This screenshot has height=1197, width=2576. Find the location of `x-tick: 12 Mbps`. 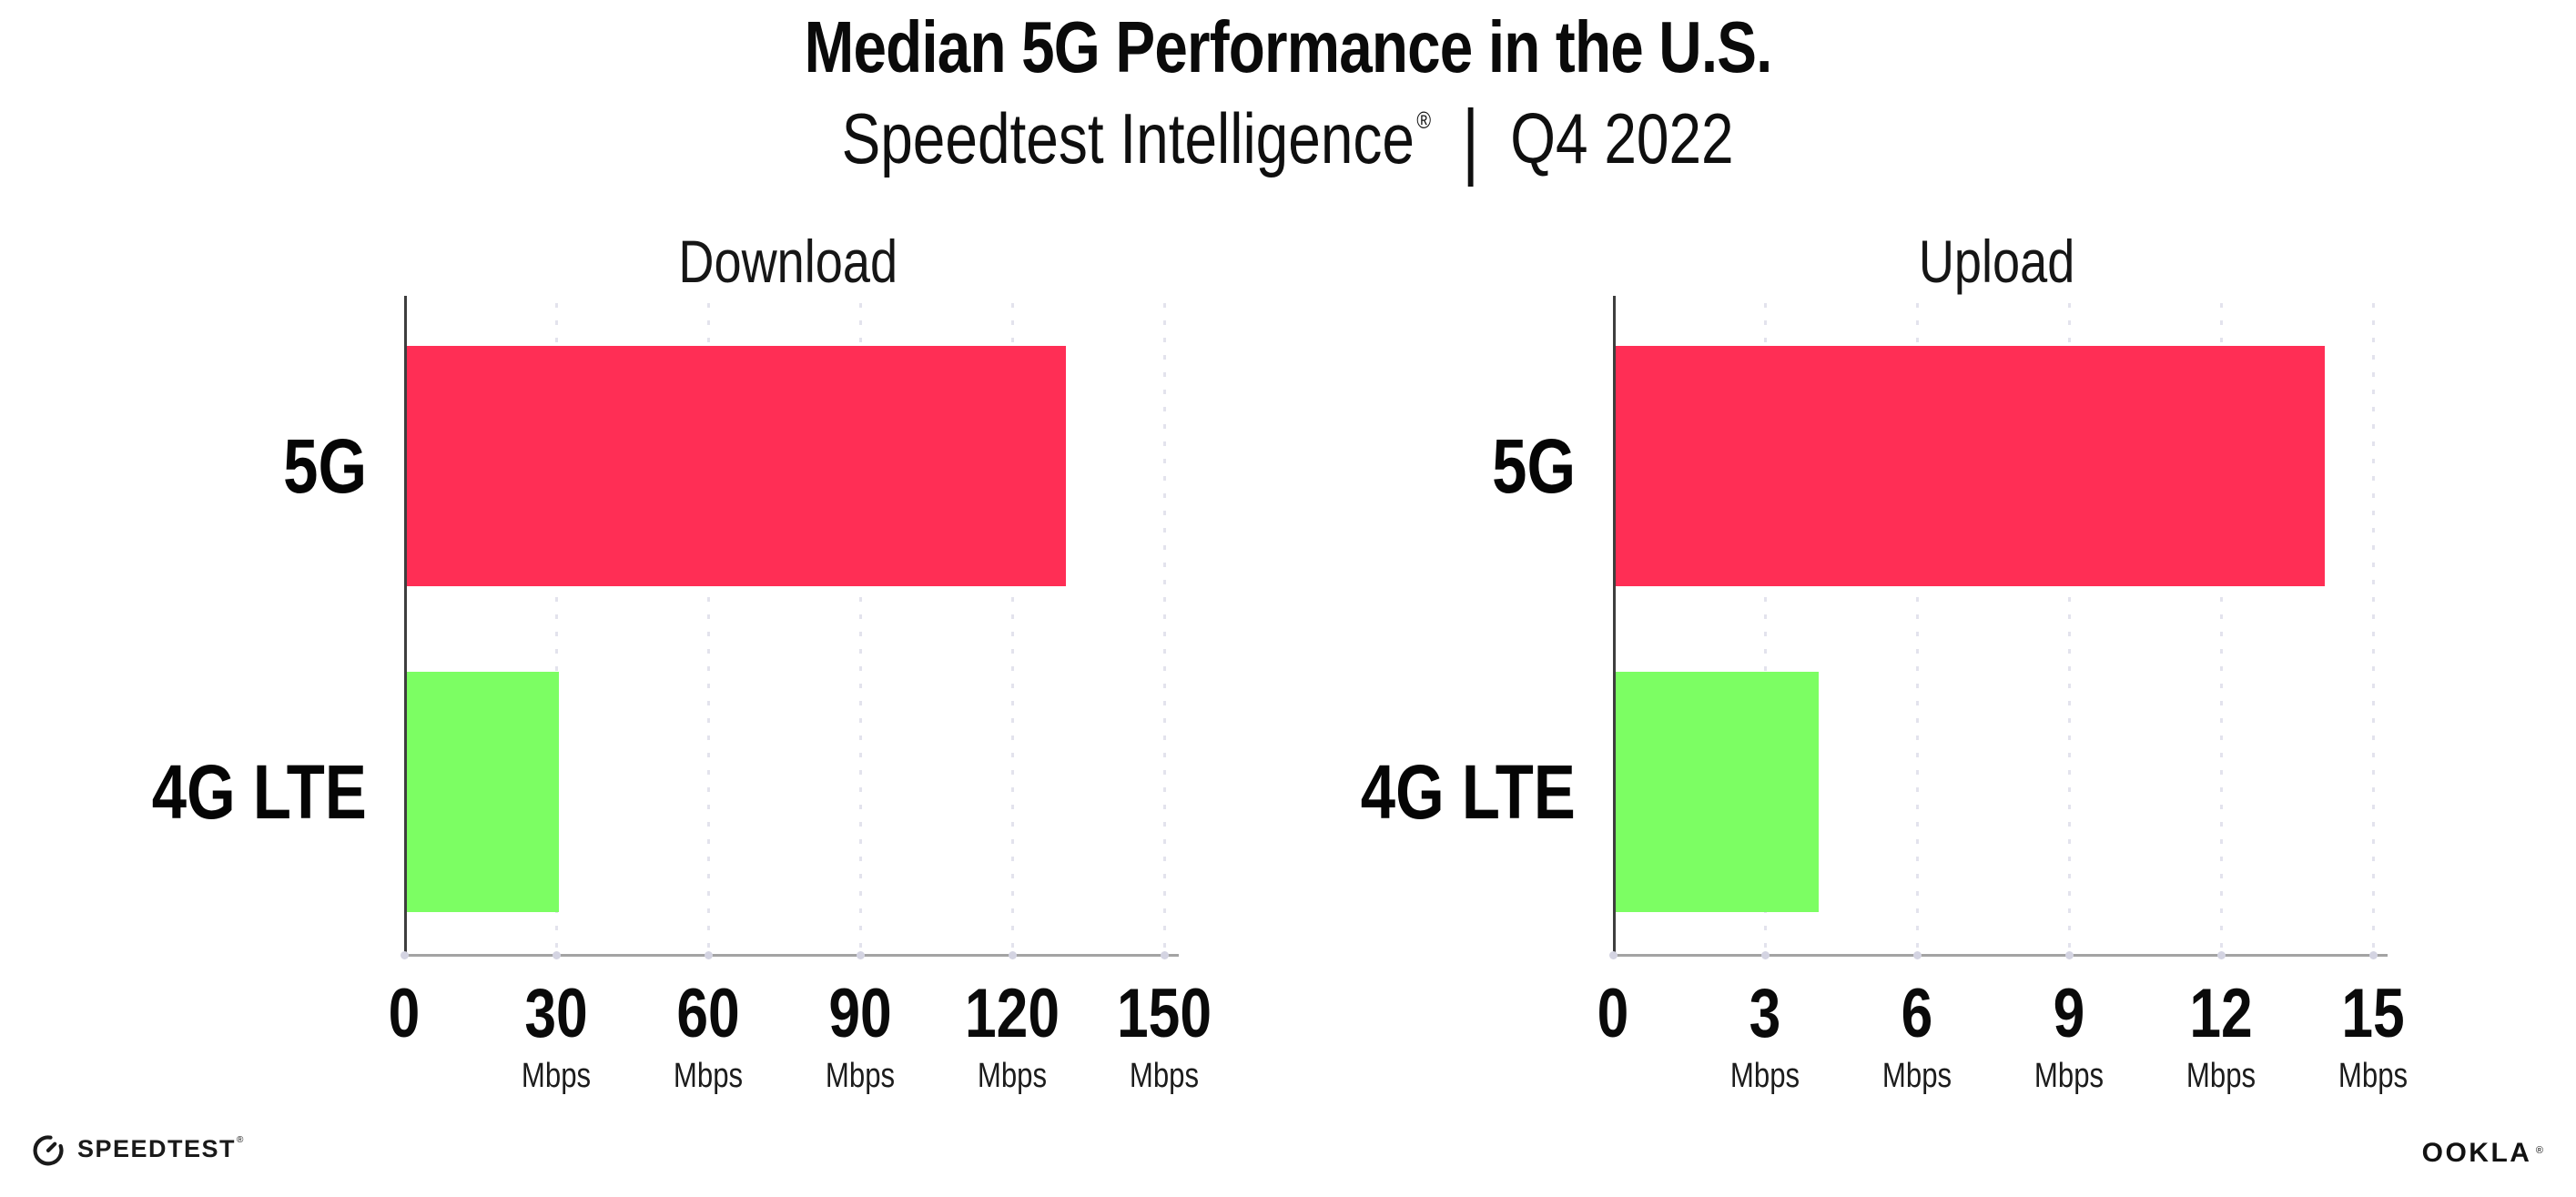

x-tick: 12 Mbps is located at coordinates (2221, 1037).